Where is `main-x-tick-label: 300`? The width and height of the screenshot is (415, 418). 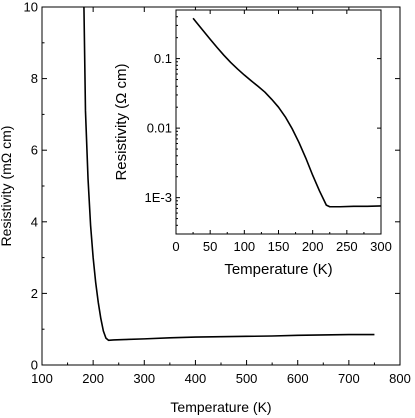
main-x-tick-label: 300 is located at coordinates (144, 378).